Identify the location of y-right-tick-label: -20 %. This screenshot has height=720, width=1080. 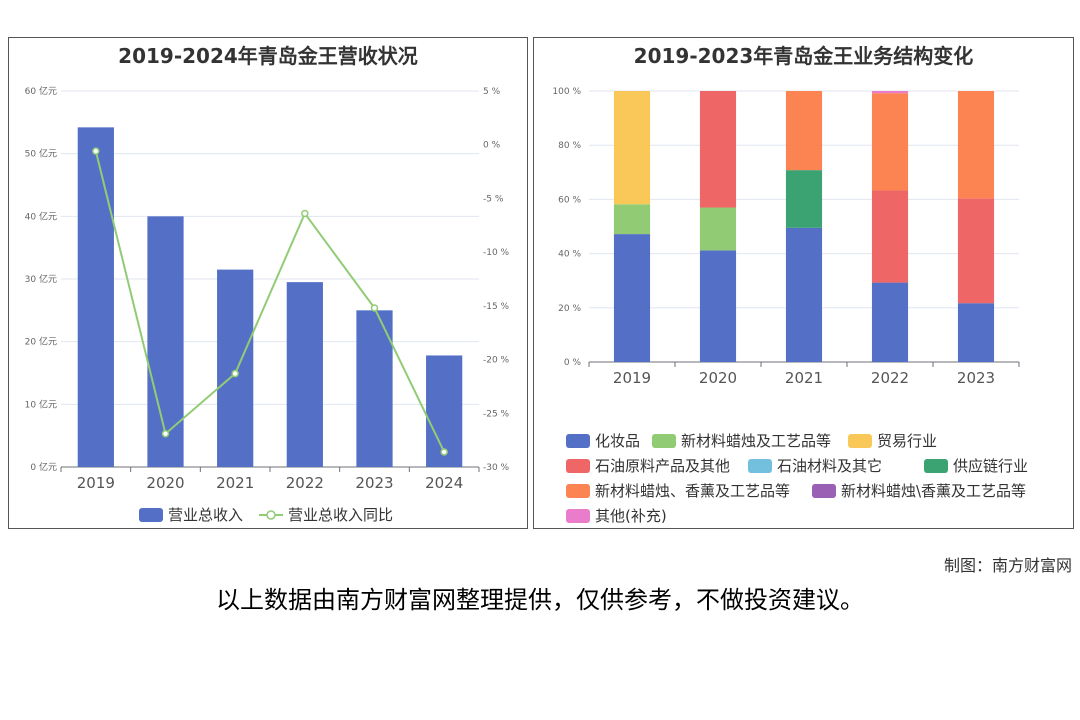
(496, 361).